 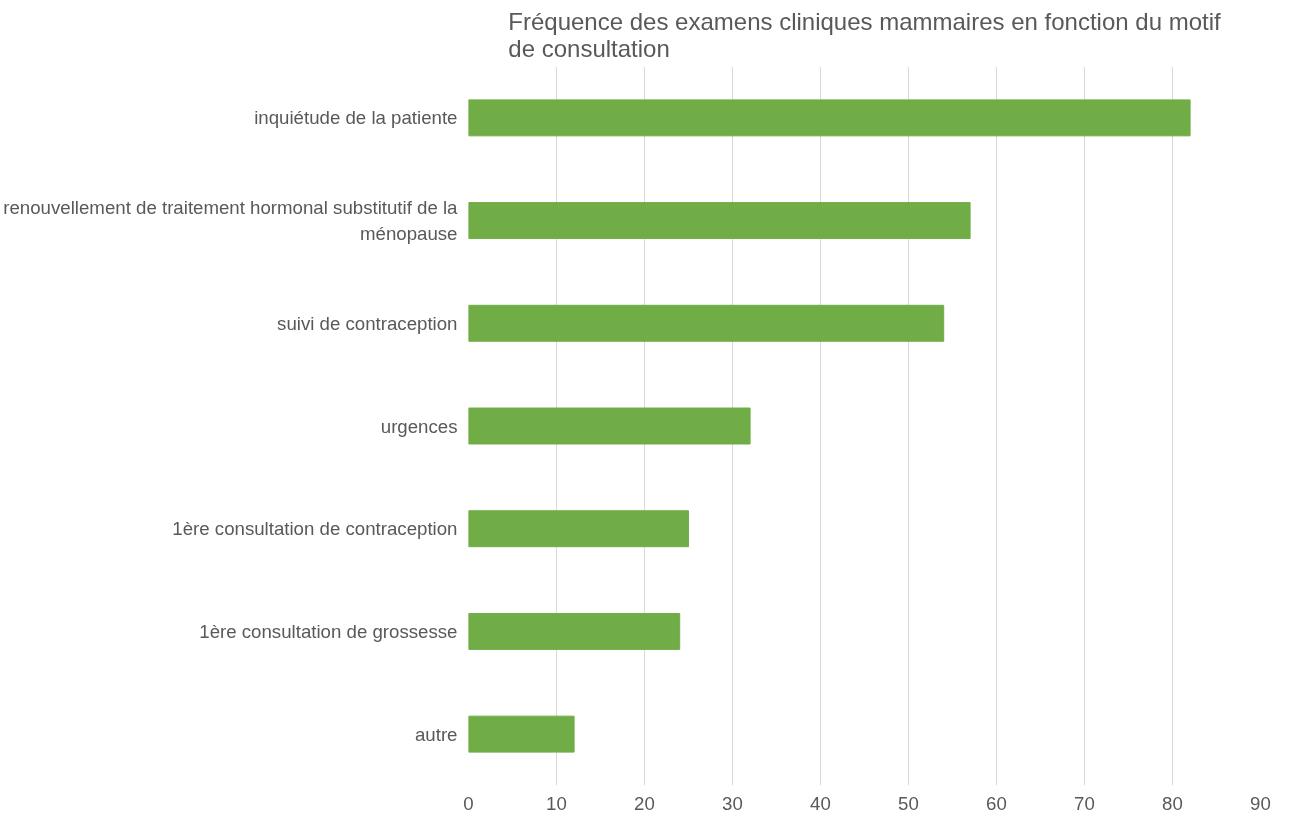 I want to click on y-tick-label: inquiétude de la patiente, so click(x=356, y=118).